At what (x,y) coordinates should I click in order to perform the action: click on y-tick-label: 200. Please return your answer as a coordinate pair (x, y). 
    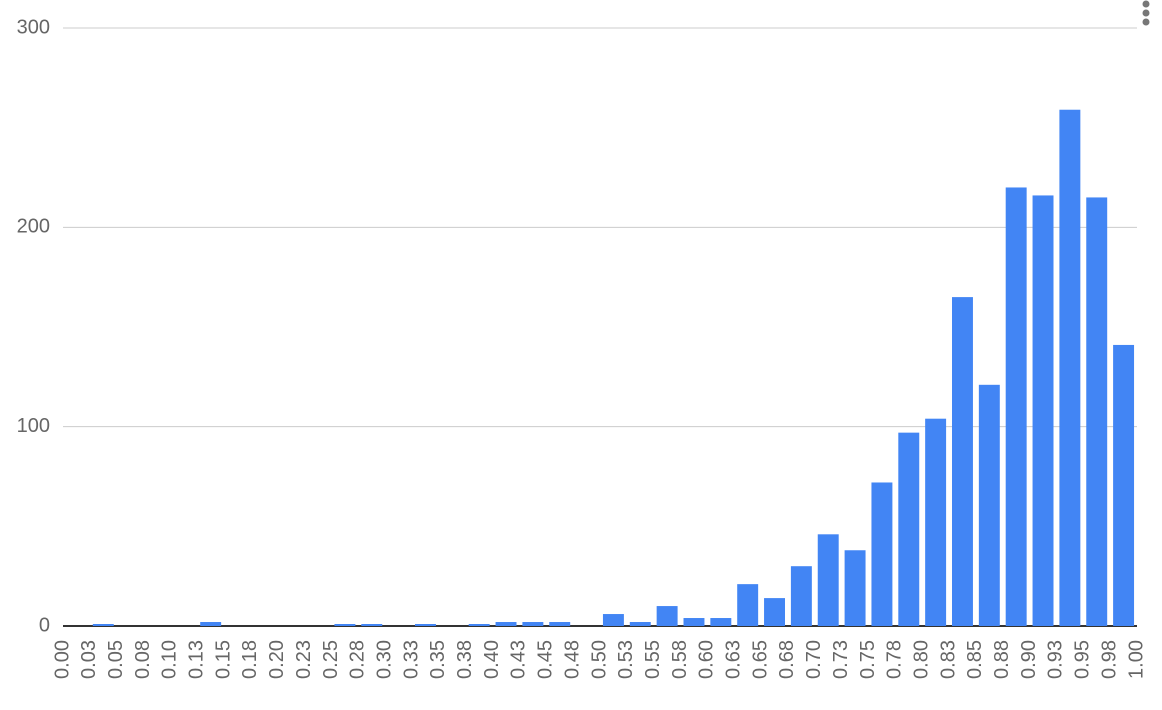
    Looking at the image, I should click on (33, 227).